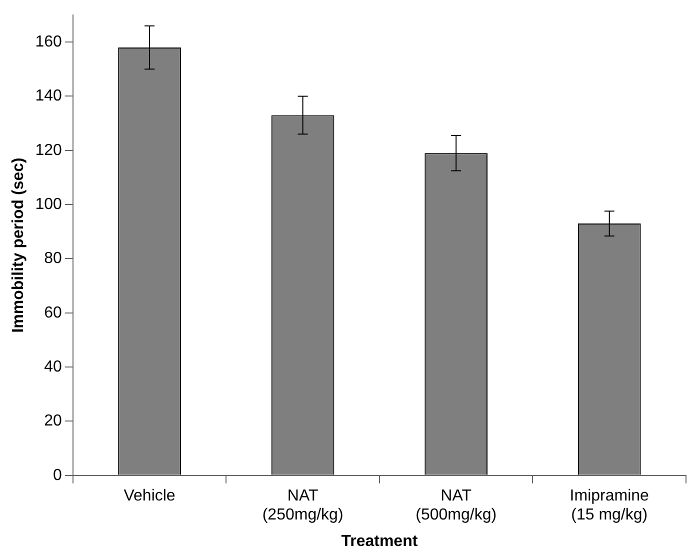  I want to click on y-tick-label: 60, so click(53, 313).